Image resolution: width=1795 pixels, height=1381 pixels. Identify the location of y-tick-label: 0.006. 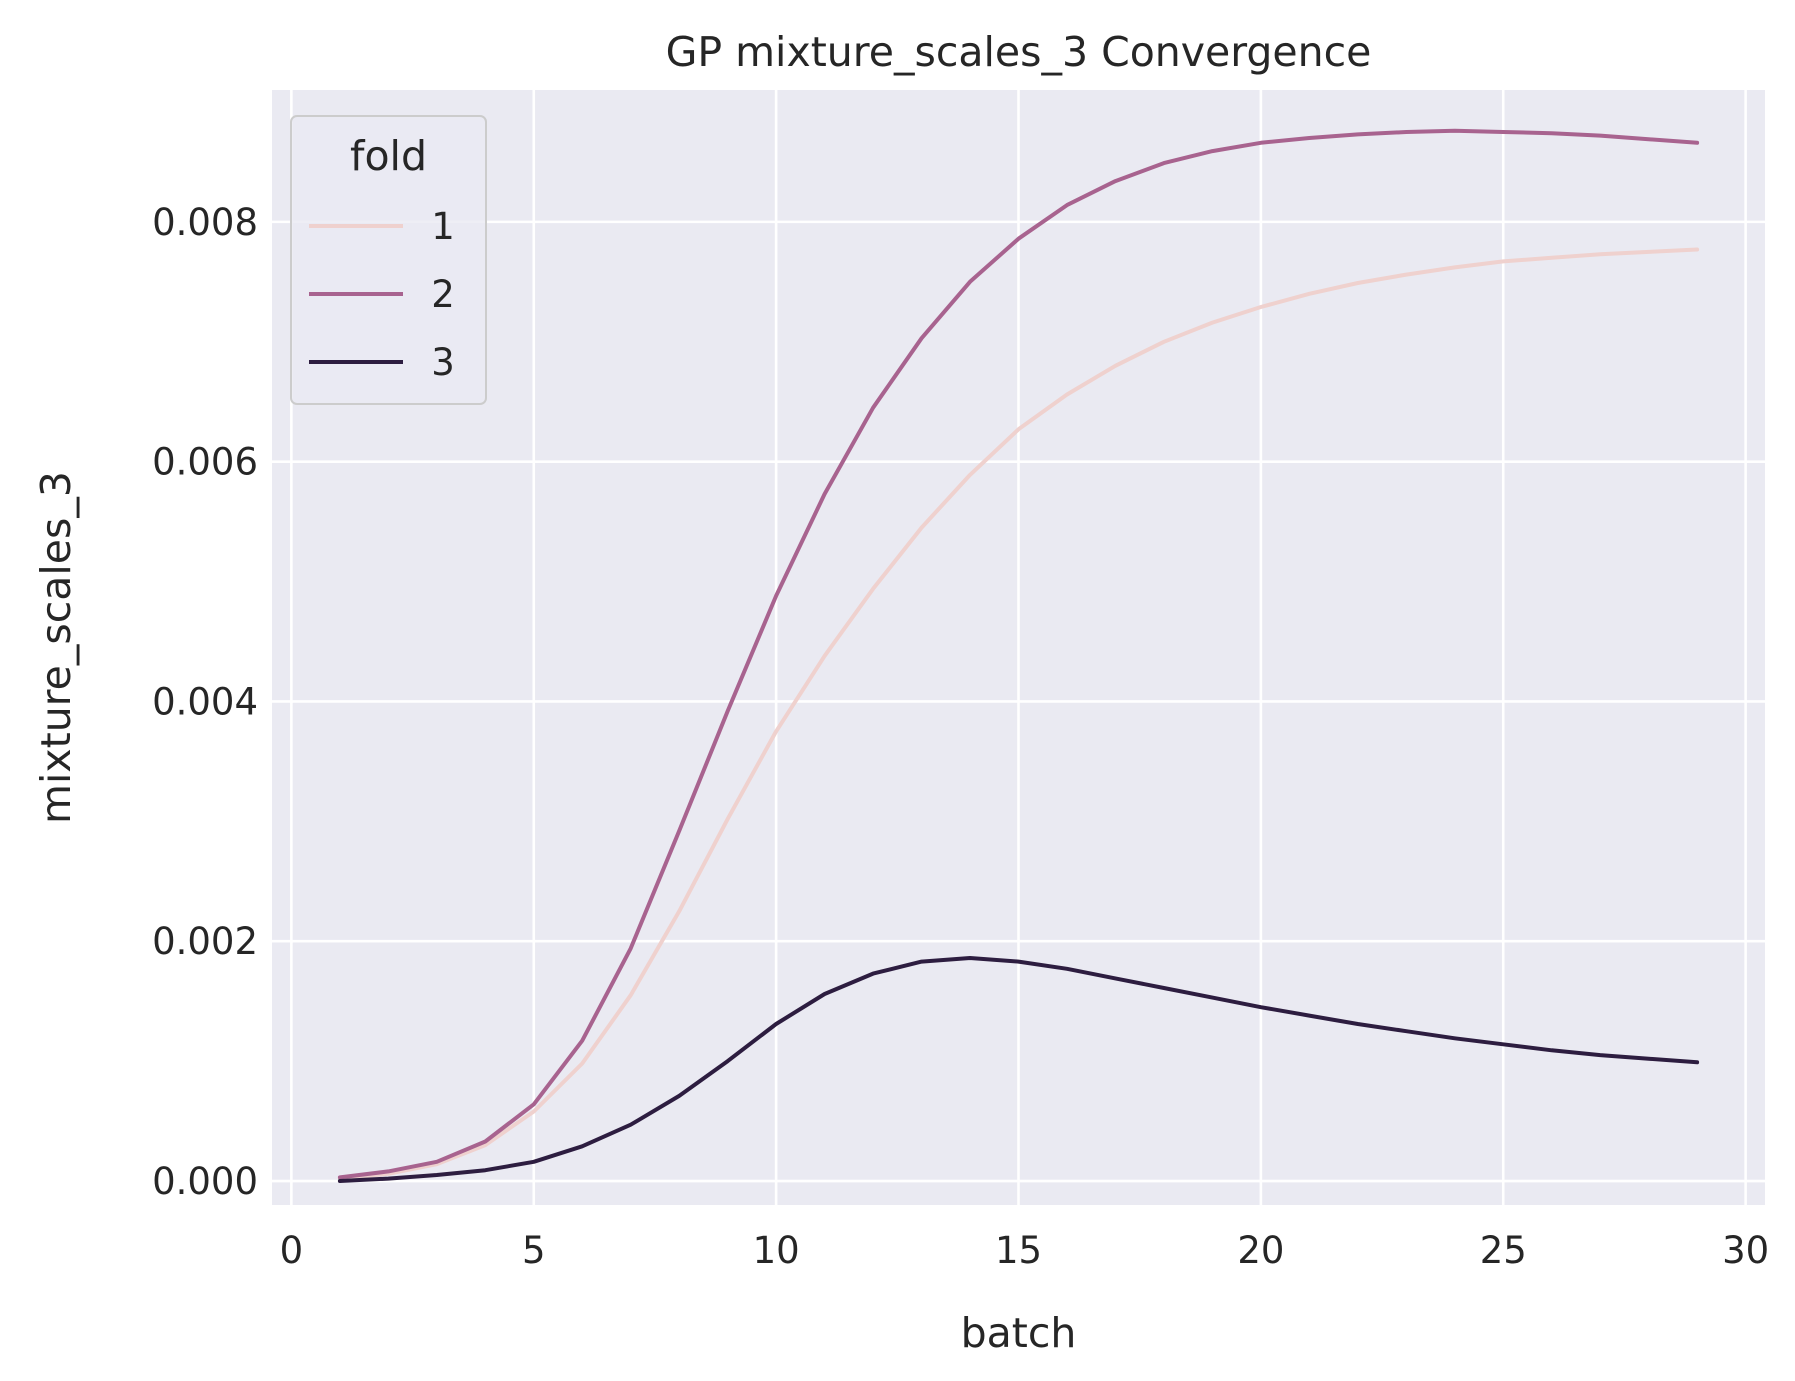
(205, 462).